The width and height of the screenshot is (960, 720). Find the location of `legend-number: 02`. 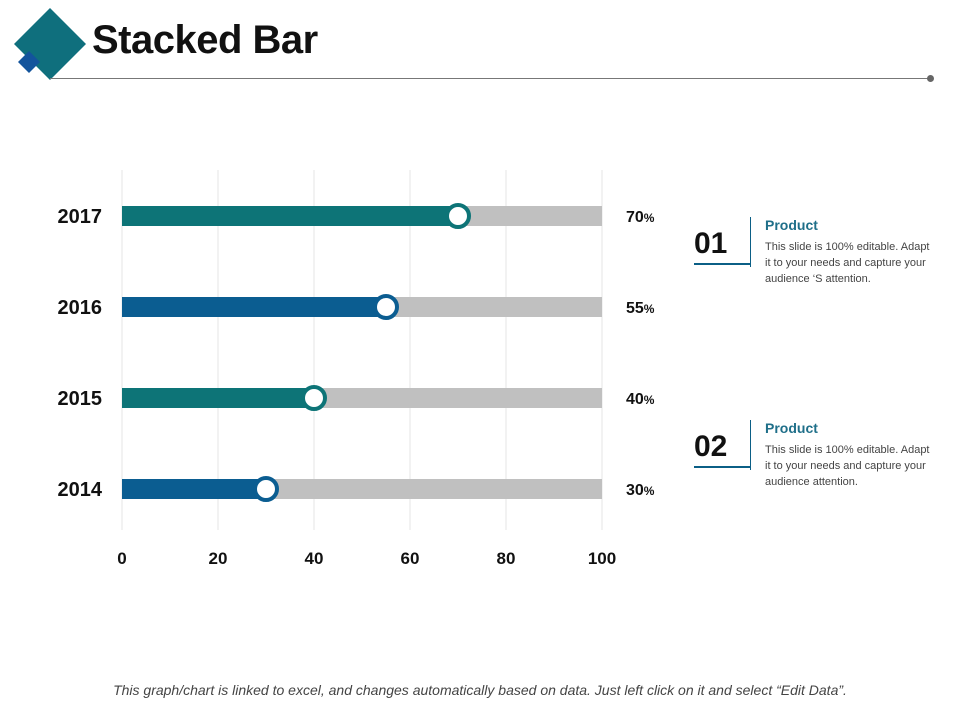

legend-number: 02 is located at coordinates (722, 449).